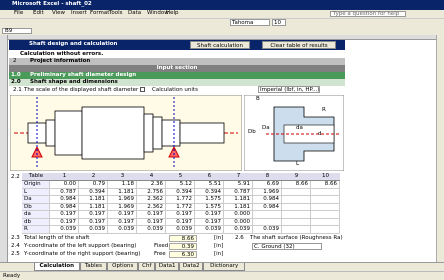 The height and width of the screenshot is (280, 444). What do you see at coordinates (74, 82) in the screenshot?
I see `section-label: Shaft shape and dimensions` at bounding box center [74, 82].